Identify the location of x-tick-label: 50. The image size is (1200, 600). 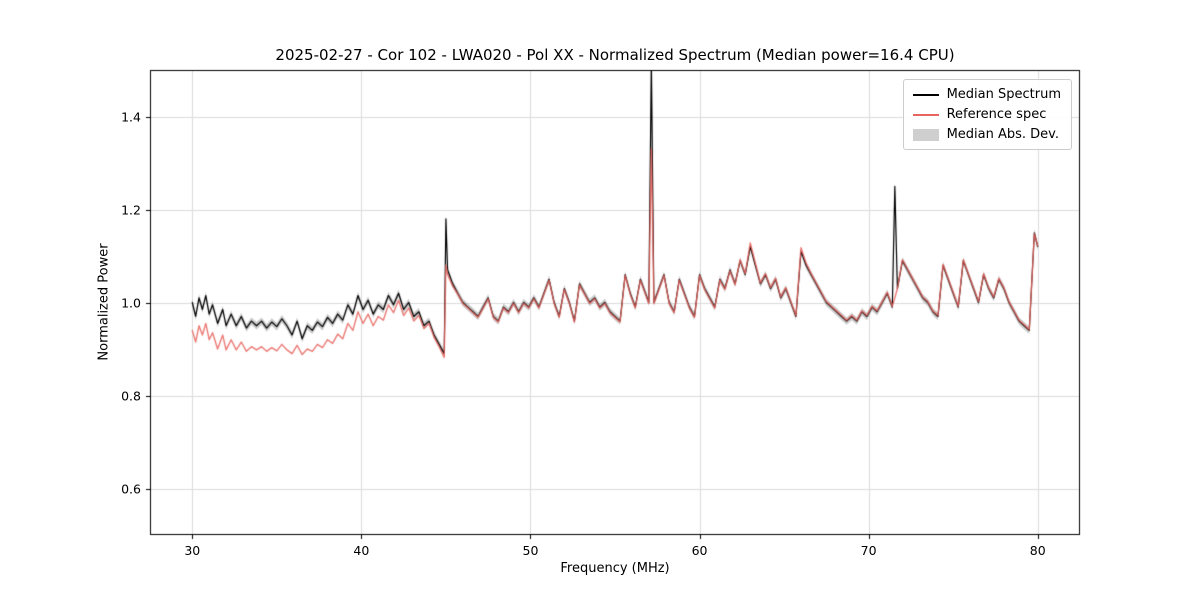
(530, 550).